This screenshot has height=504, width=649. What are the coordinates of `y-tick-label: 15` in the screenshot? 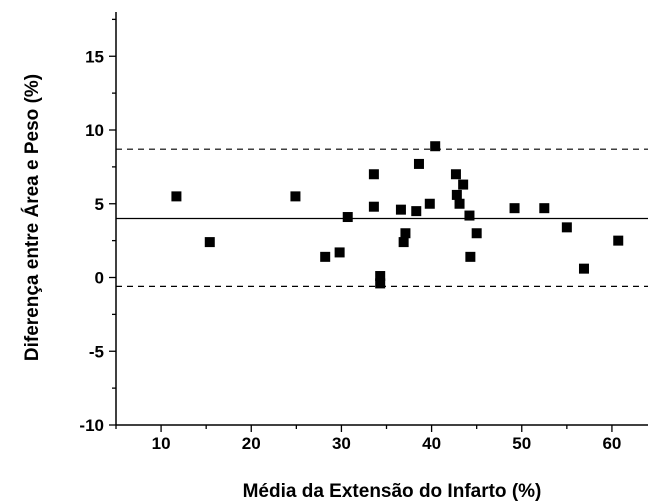 It's located at (94, 56).